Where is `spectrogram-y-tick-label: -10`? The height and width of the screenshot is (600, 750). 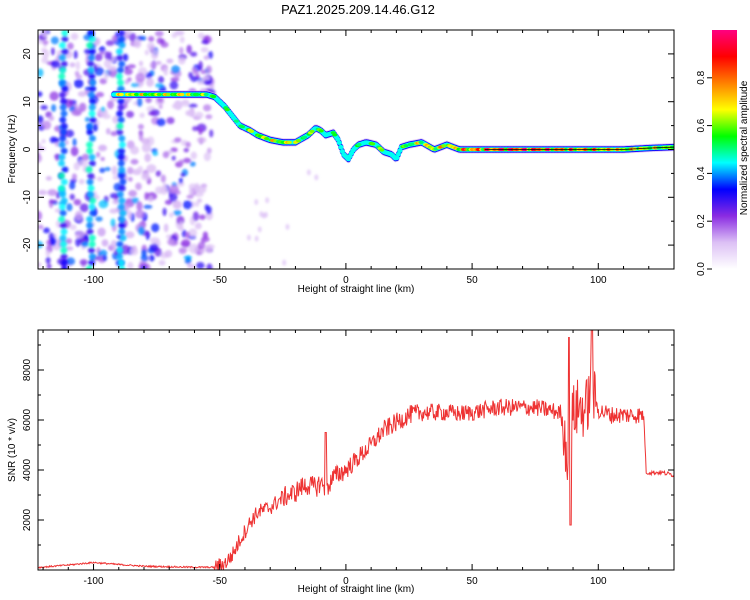 spectrogram-y-tick-label: -10 is located at coordinates (27, 197).